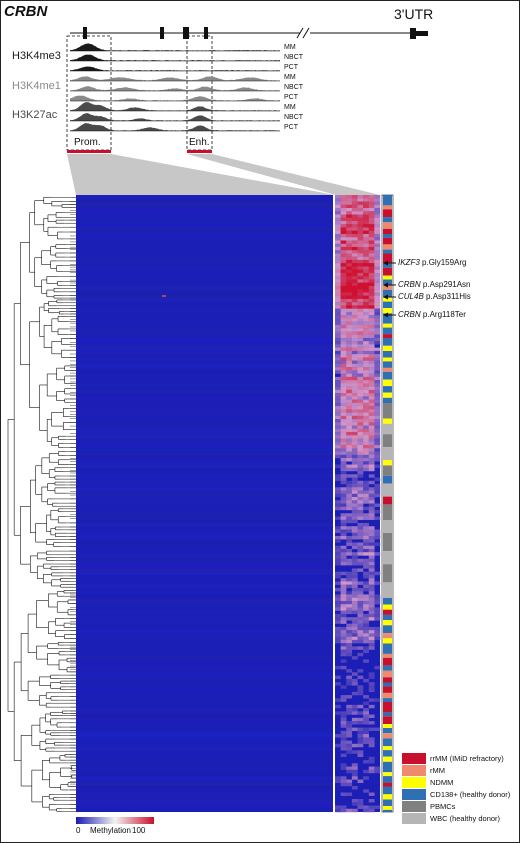  Describe the element at coordinates (26, 11) in the screenshot. I see `gene-title: CRBN` at that location.